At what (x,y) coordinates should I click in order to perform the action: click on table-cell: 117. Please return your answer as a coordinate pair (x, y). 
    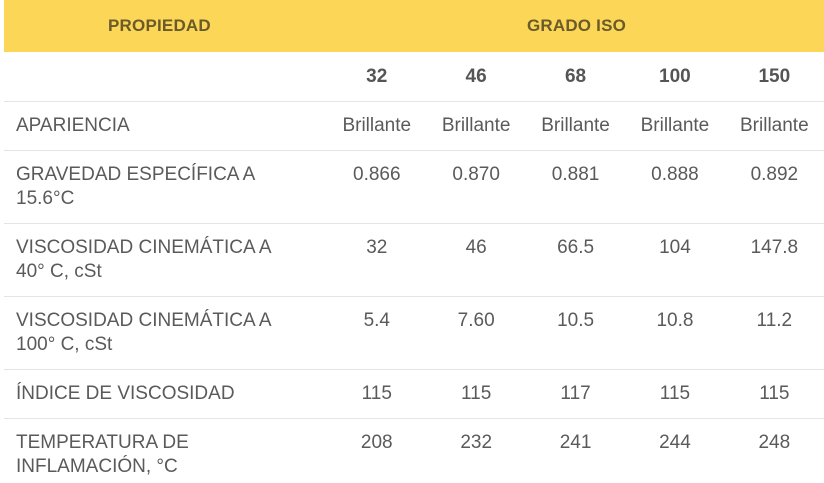
    Looking at the image, I should click on (575, 393).